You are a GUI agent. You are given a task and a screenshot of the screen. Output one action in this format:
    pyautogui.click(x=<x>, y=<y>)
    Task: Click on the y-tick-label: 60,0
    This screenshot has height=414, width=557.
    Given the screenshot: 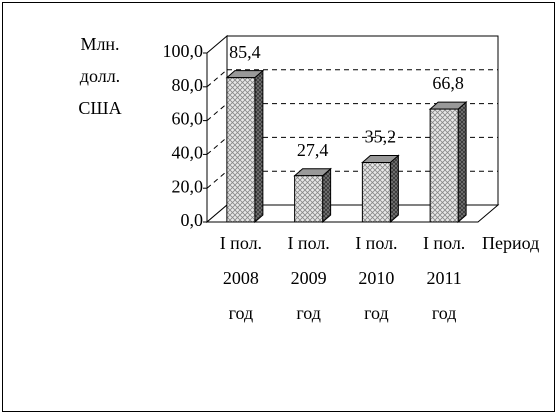 What is the action you would take?
    pyautogui.click(x=188, y=119)
    